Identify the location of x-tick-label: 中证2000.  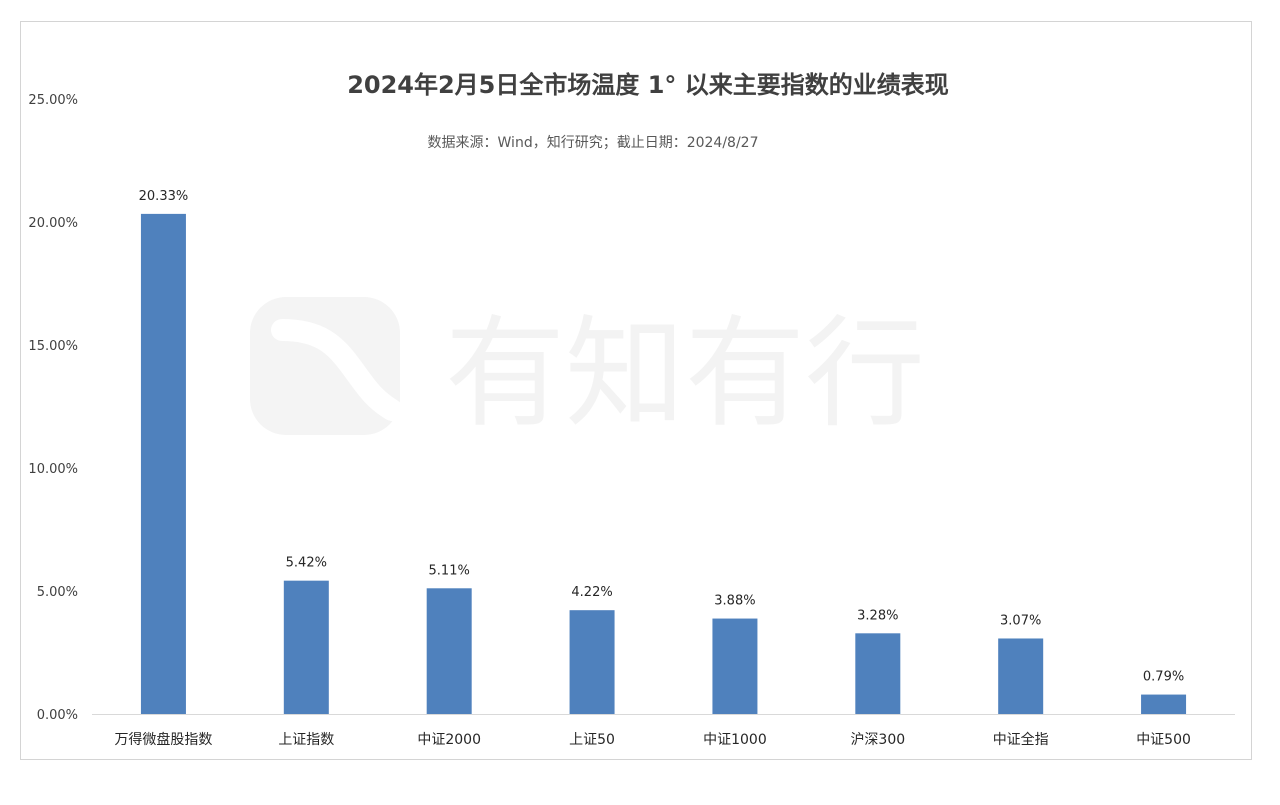
(449, 740).